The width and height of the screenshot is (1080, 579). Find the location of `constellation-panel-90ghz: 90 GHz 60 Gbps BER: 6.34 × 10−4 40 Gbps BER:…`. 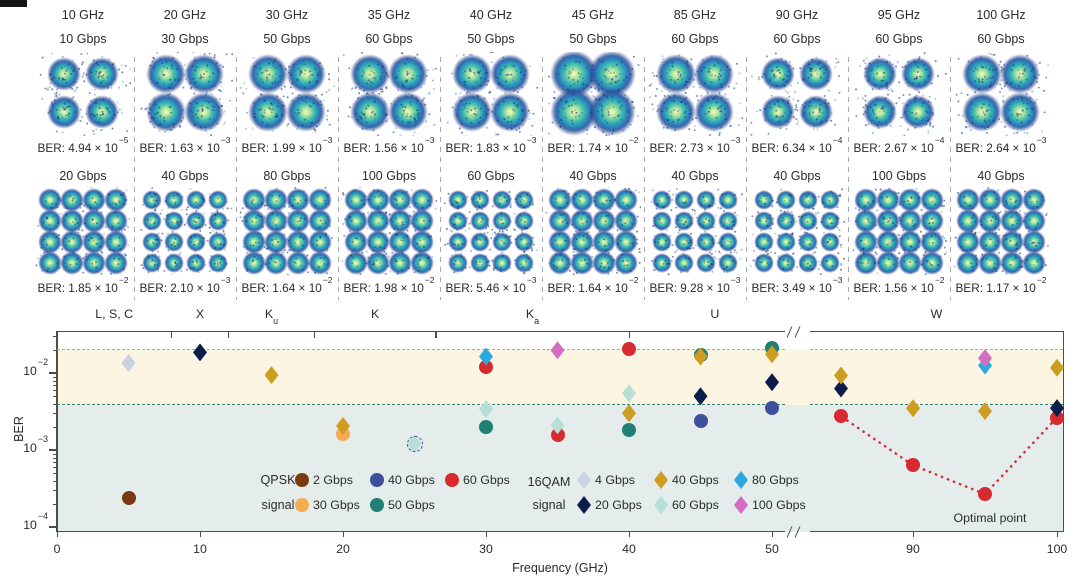

constellation-panel-90ghz: 90 GHz 60 Gbps BER: 6.34 × 10−4 40 Gbps BER:… is located at coordinates (797, 150).